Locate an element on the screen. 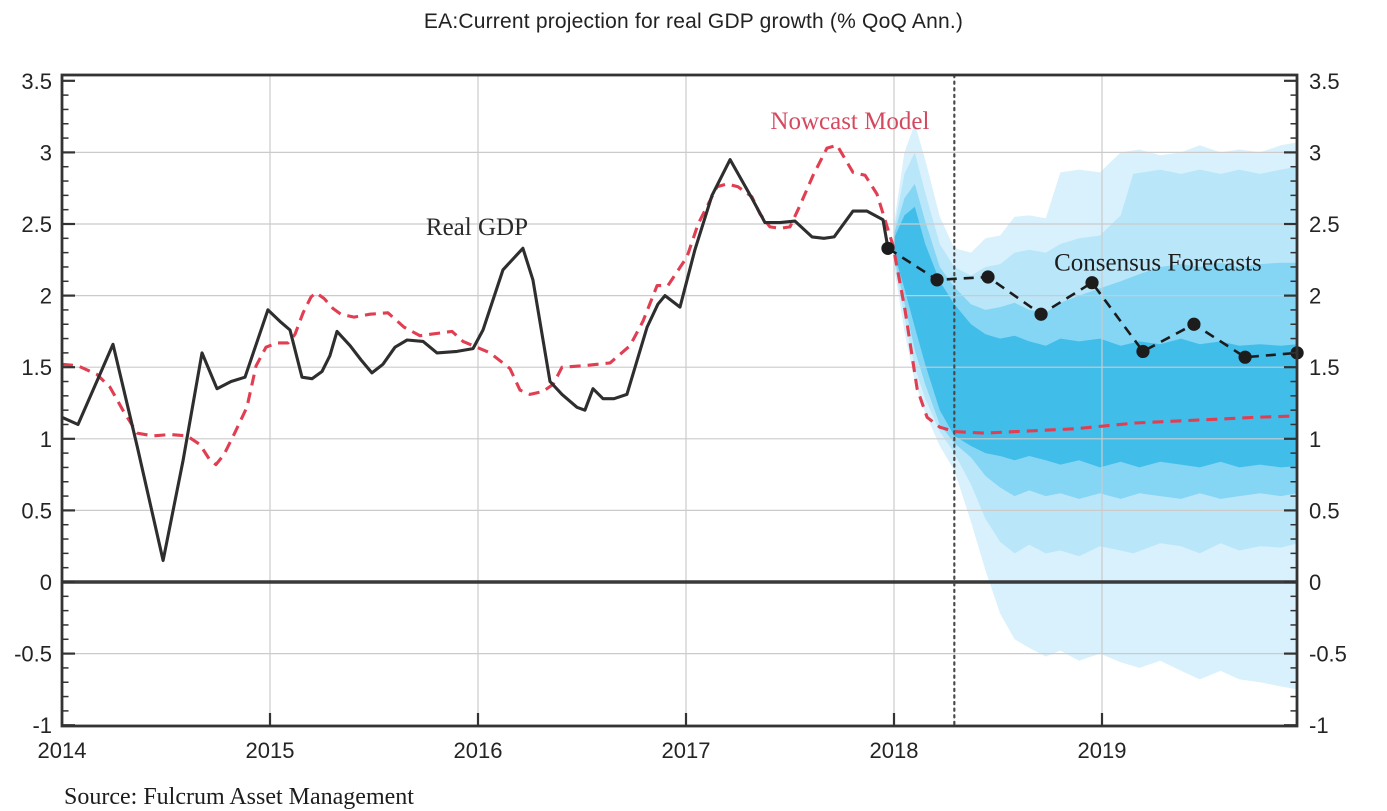 This screenshot has width=1387, height=811. y-axis-label-left: 2.5 is located at coordinates (36, 224).